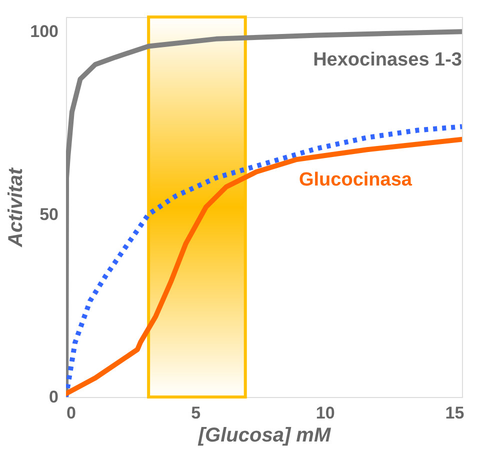 This screenshot has width=501, height=462. I want to click on y-tick-label: 100, so click(44, 32).